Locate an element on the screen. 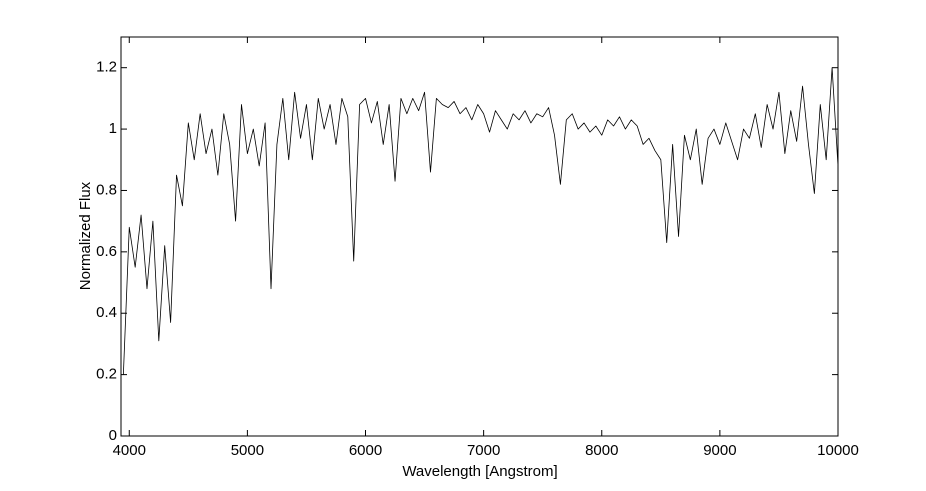  x-tick-label: 5000 is located at coordinates (247, 450).